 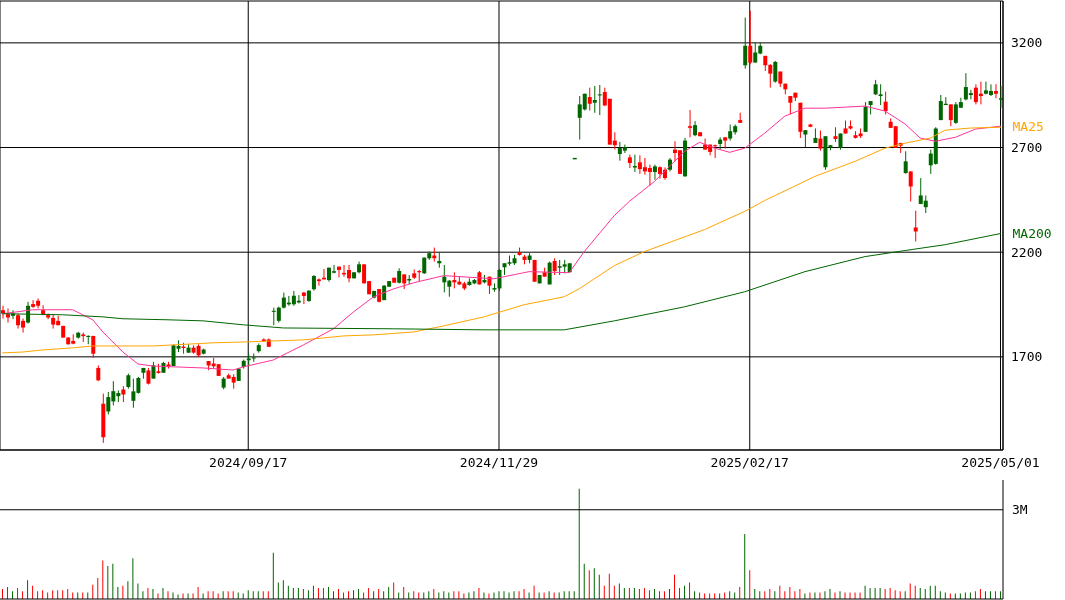 I want to click on series-label: MA200, so click(x=1032, y=233).